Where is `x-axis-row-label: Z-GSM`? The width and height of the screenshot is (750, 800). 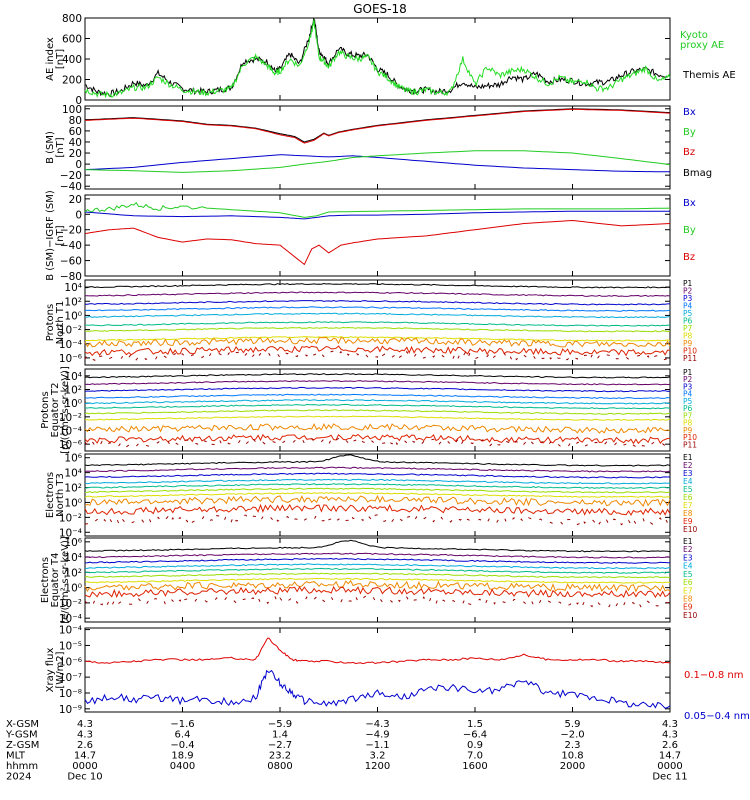 x-axis-row-label: Z-GSM is located at coordinates (22, 745).